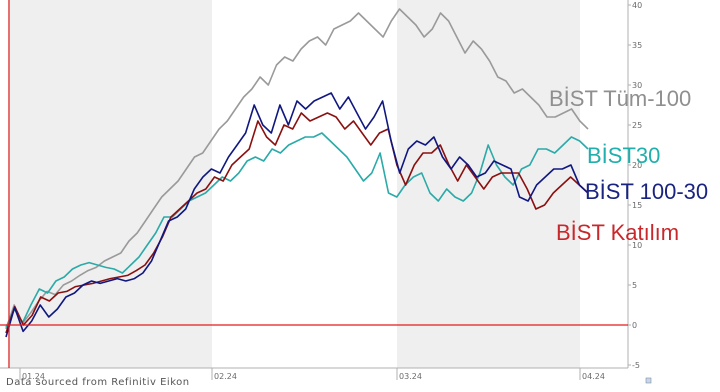 The width and height of the screenshot is (720, 392). Describe the element at coordinates (648, 380) in the screenshot. I see `resize-handle-icon` at that location.